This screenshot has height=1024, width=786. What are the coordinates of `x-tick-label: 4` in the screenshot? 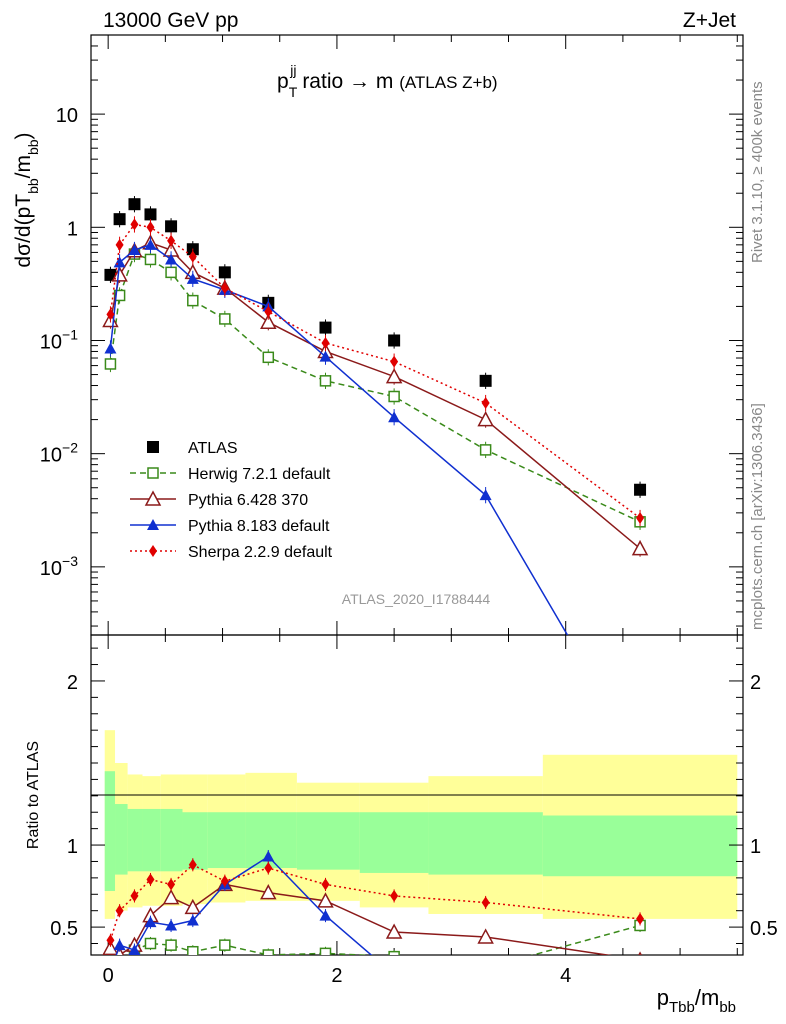 It's located at (565, 976).